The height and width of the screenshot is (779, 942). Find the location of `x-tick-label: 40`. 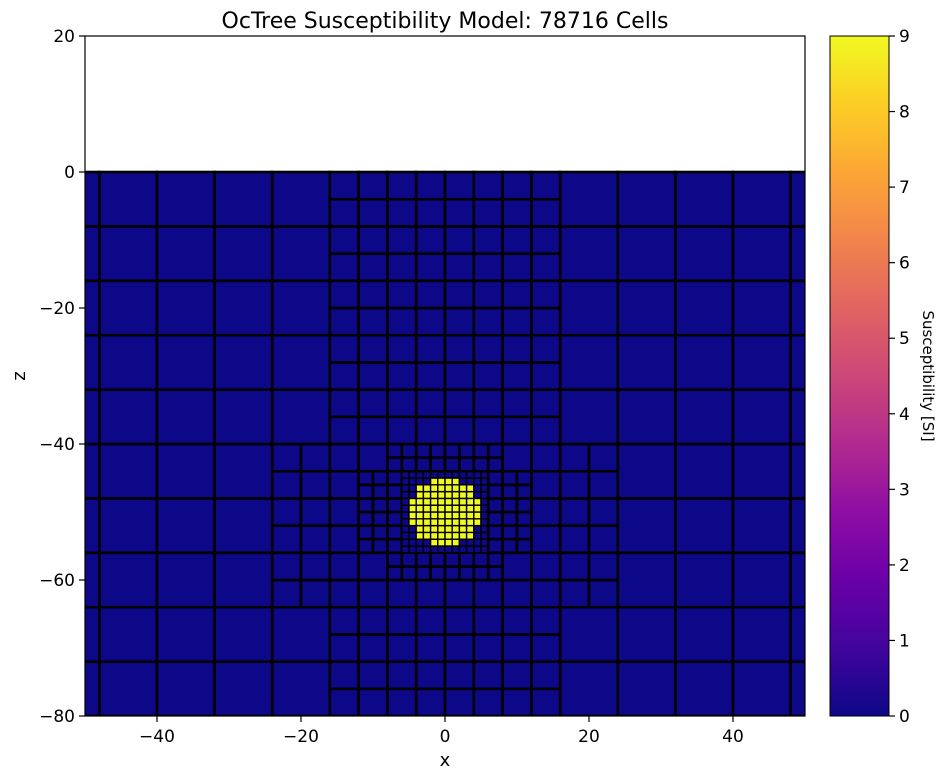

x-tick-label: 40 is located at coordinates (733, 737).